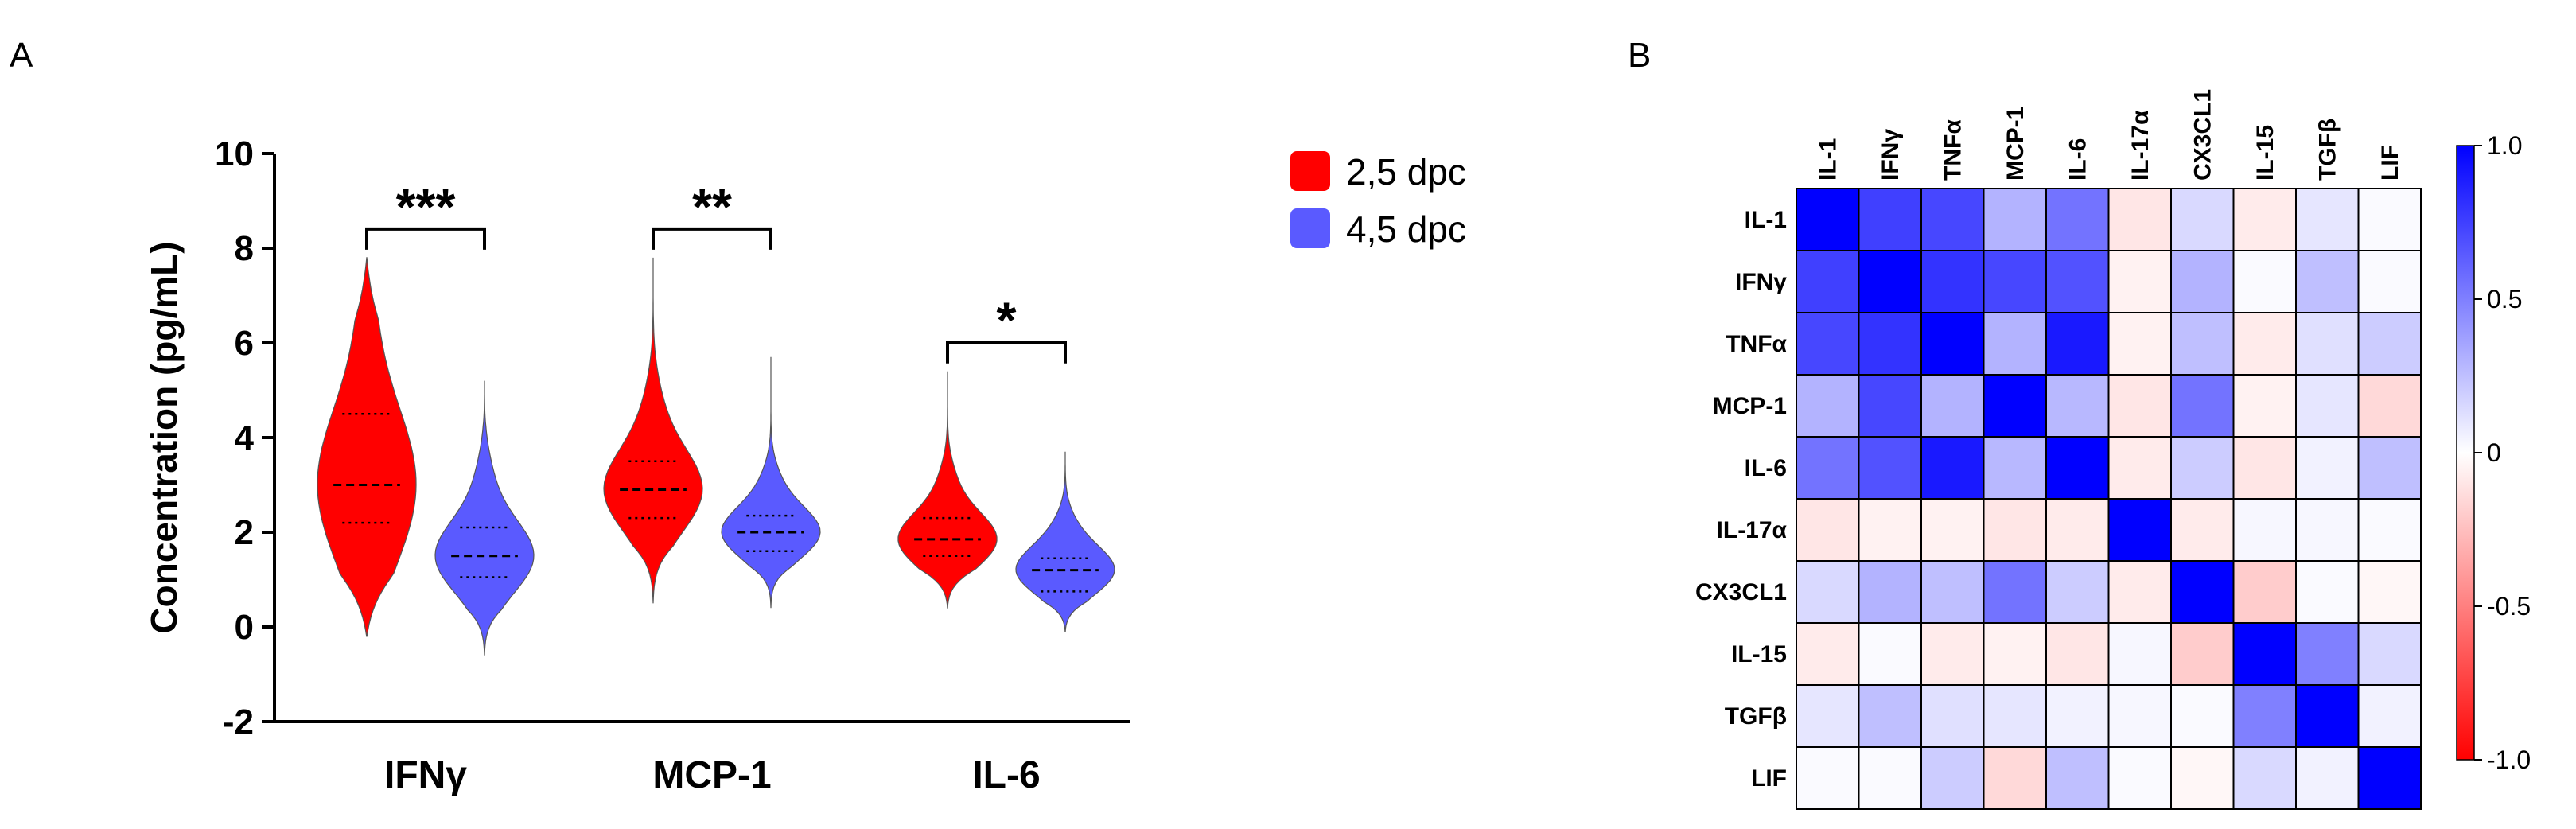  What do you see at coordinates (1769, 778) in the screenshot?
I see `row-label: LIF` at bounding box center [1769, 778].